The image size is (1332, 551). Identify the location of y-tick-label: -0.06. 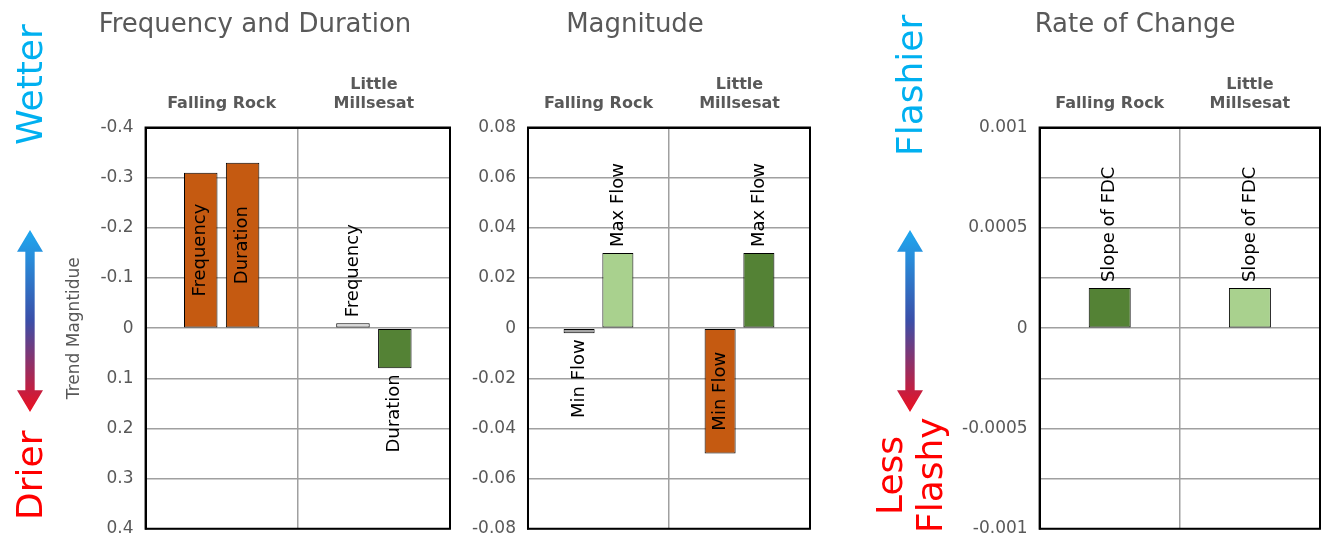
(493, 477).